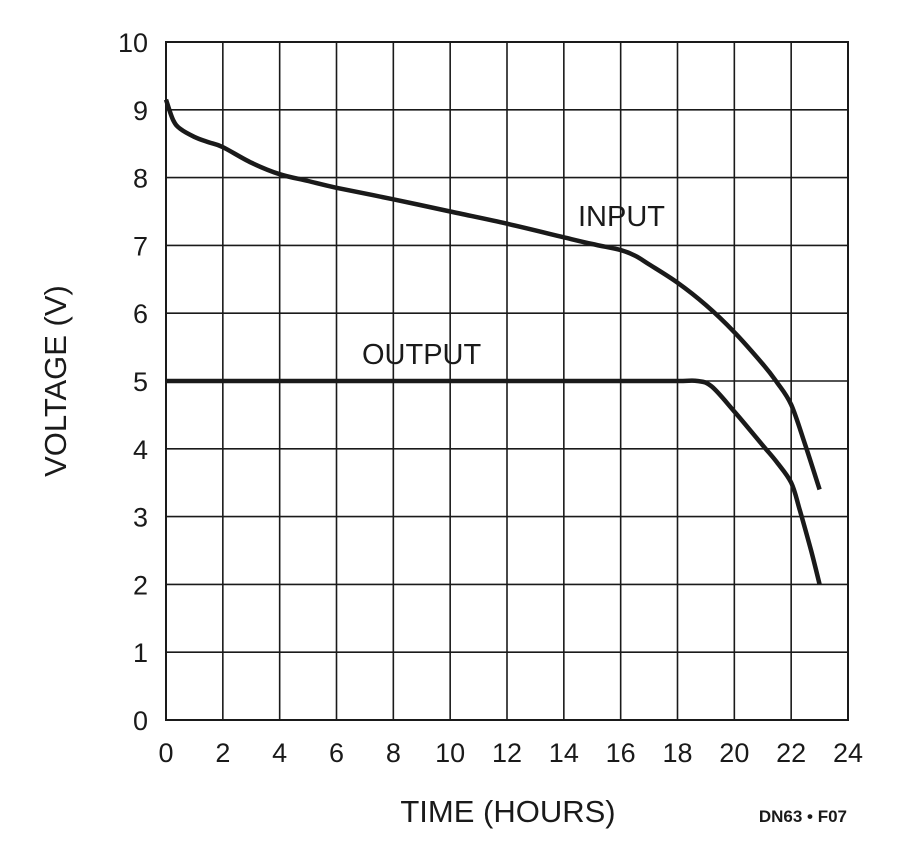 The height and width of the screenshot is (856, 900). I want to click on y-tick-label: 10, so click(133, 43).